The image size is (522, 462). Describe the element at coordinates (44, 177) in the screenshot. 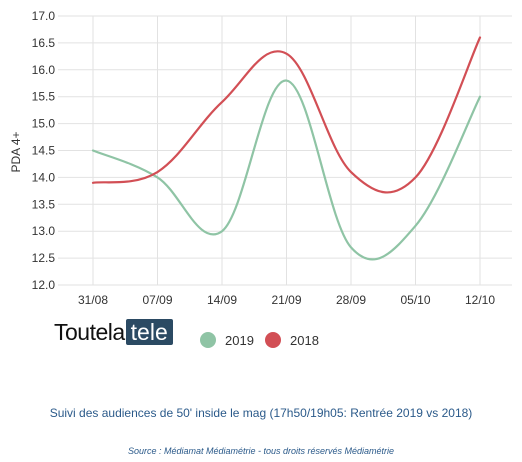

I see `y-tick-label: 14.0` at that location.